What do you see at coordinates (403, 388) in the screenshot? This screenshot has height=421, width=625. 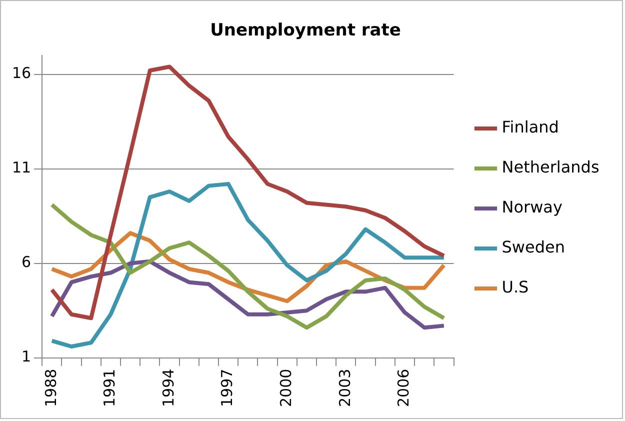 I see `x-tick-label: 2006` at bounding box center [403, 388].